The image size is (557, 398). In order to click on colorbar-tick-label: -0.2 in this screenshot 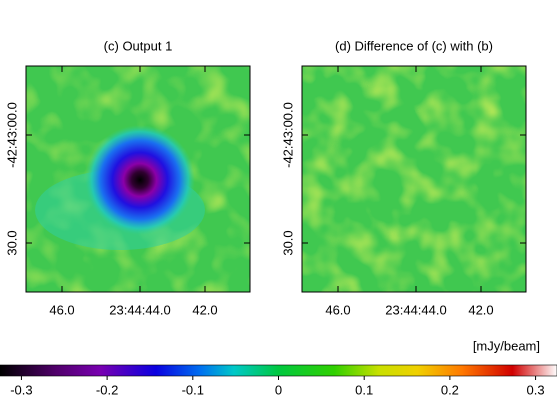, I will do `click(107, 389)`.